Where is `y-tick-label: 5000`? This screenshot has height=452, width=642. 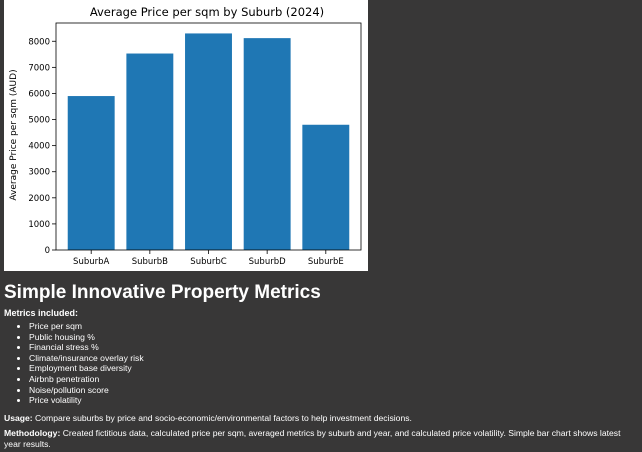
y-tick-label: 5000 is located at coordinates (39, 121).